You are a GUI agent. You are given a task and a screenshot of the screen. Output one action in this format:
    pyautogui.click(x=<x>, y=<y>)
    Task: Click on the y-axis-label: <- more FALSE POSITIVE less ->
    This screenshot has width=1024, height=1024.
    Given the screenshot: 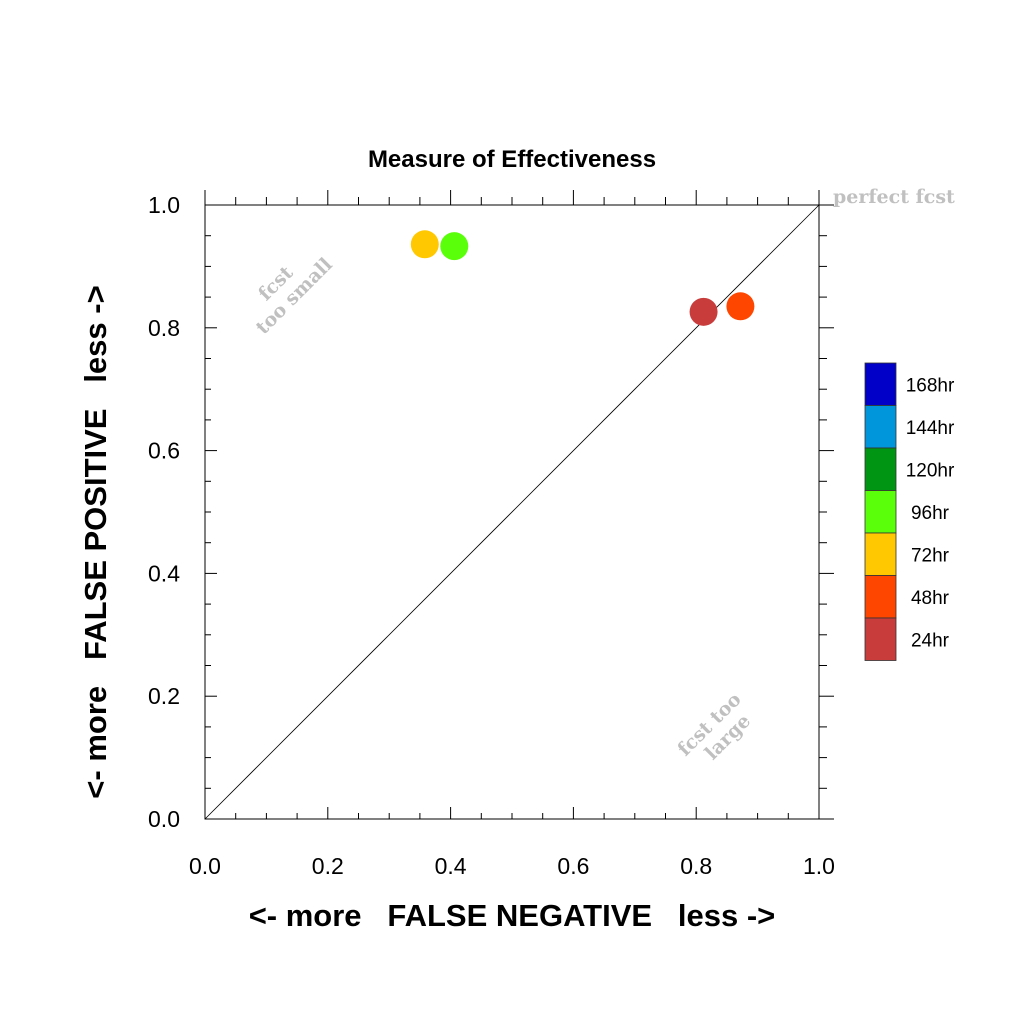 What is the action you would take?
    pyautogui.click(x=95, y=541)
    